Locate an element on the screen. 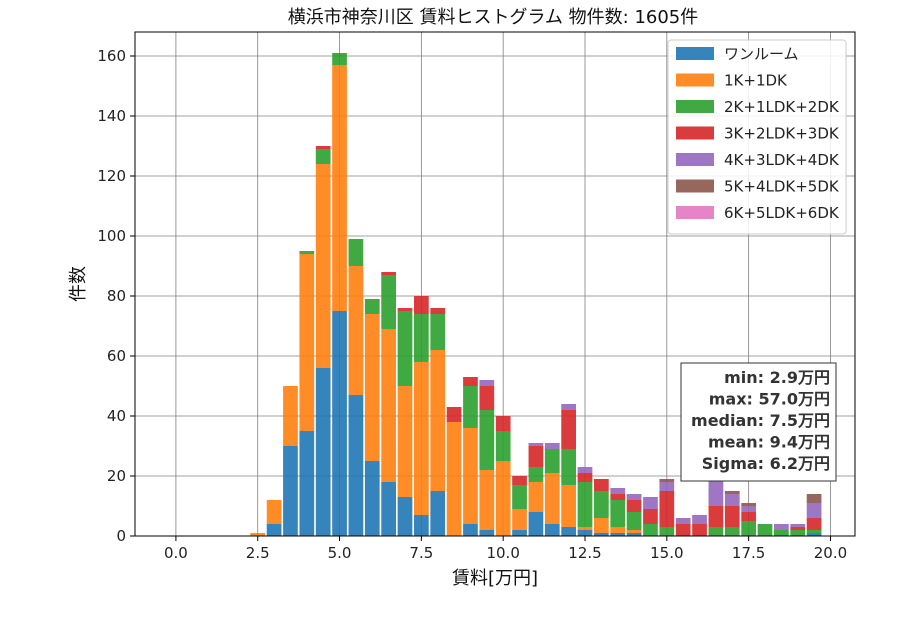  y-tick-label: 160 is located at coordinates (111, 56).